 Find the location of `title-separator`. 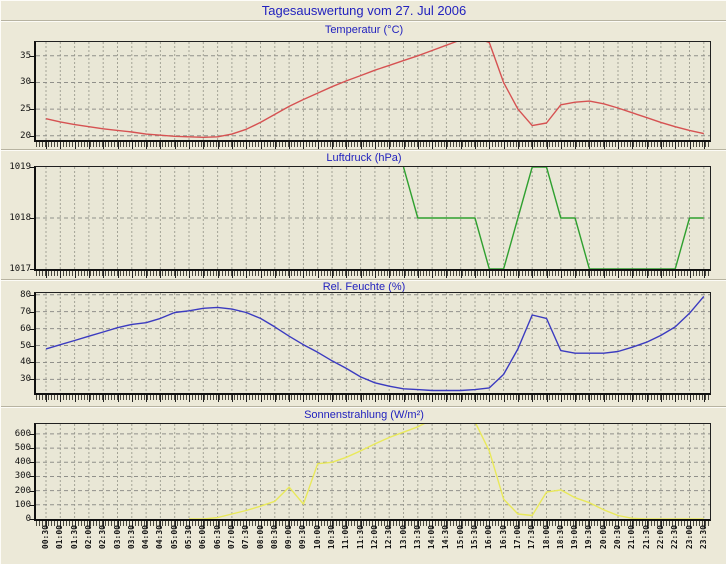

title-separator is located at coordinates (363, 21).